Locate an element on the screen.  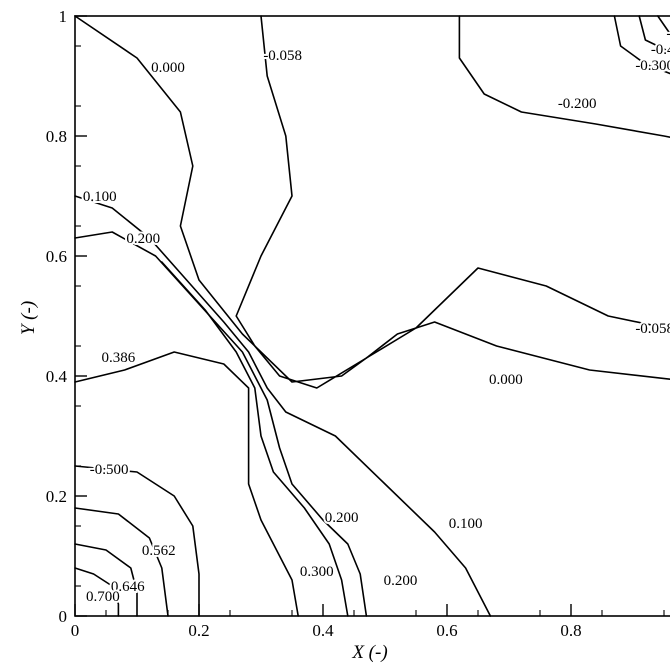
contour-label: 0.386 is located at coordinates (119, 358).